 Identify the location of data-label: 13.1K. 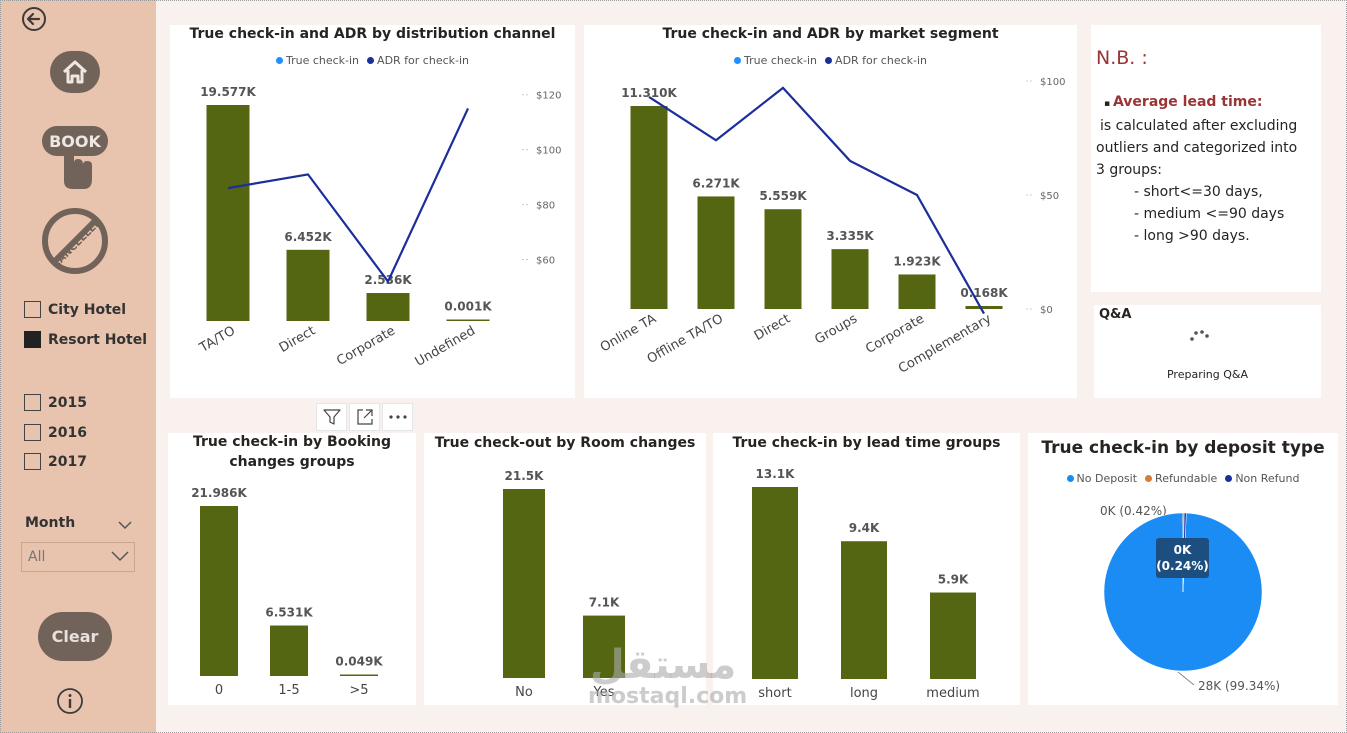
(776, 474).